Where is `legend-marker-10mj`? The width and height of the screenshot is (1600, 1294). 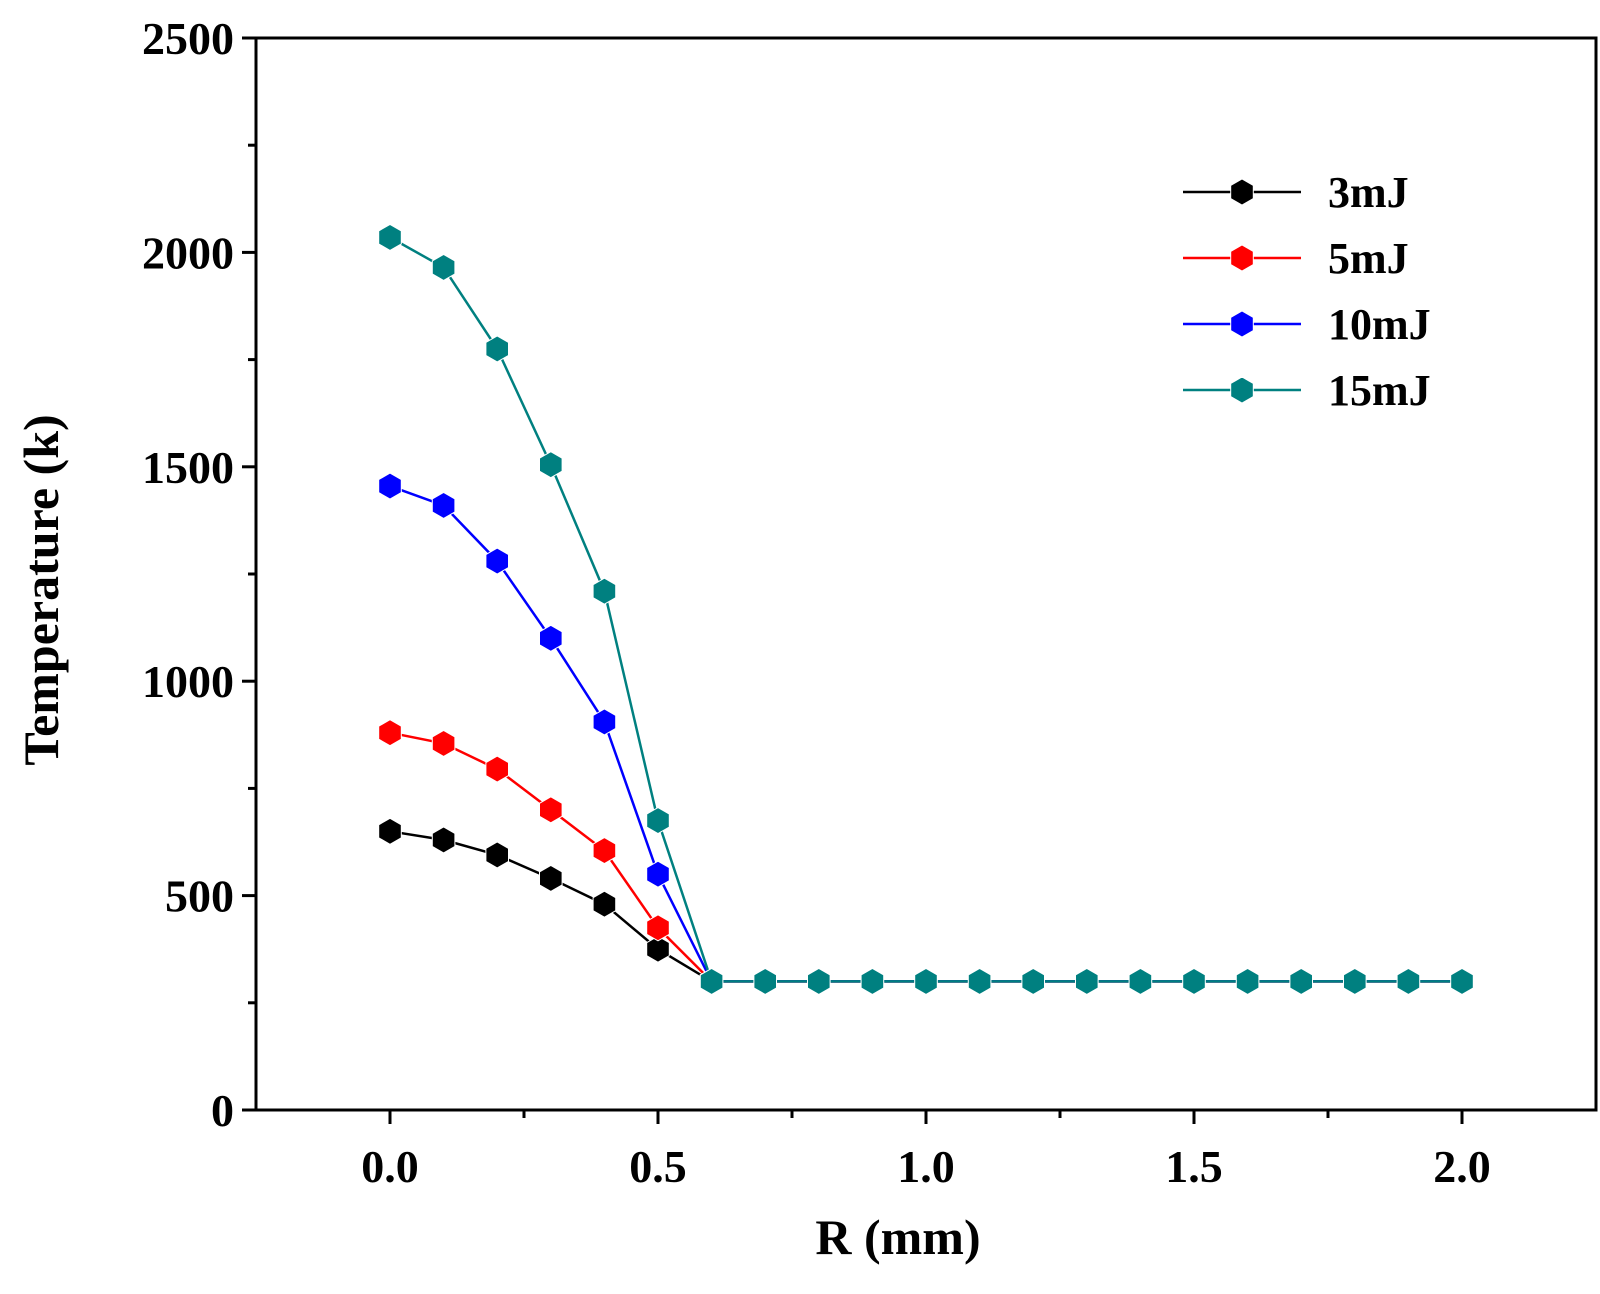 legend-marker-10mj is located at coordinates (1242, 324).